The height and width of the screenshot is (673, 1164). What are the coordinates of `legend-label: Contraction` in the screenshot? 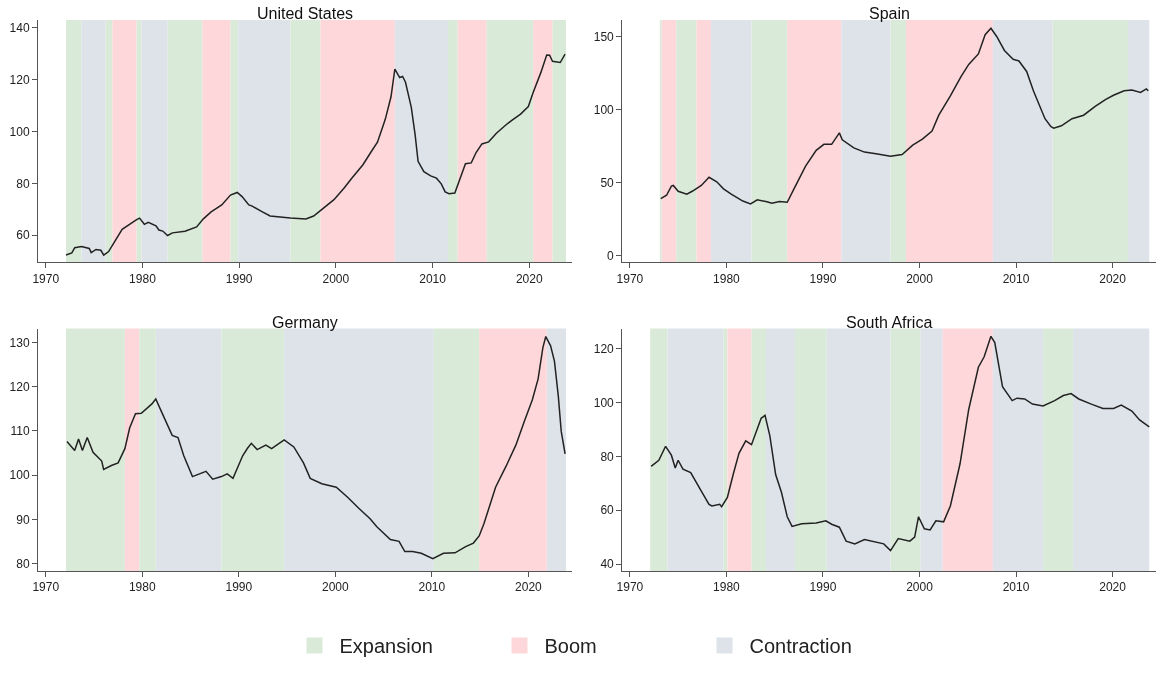 It's located at (800, 646).